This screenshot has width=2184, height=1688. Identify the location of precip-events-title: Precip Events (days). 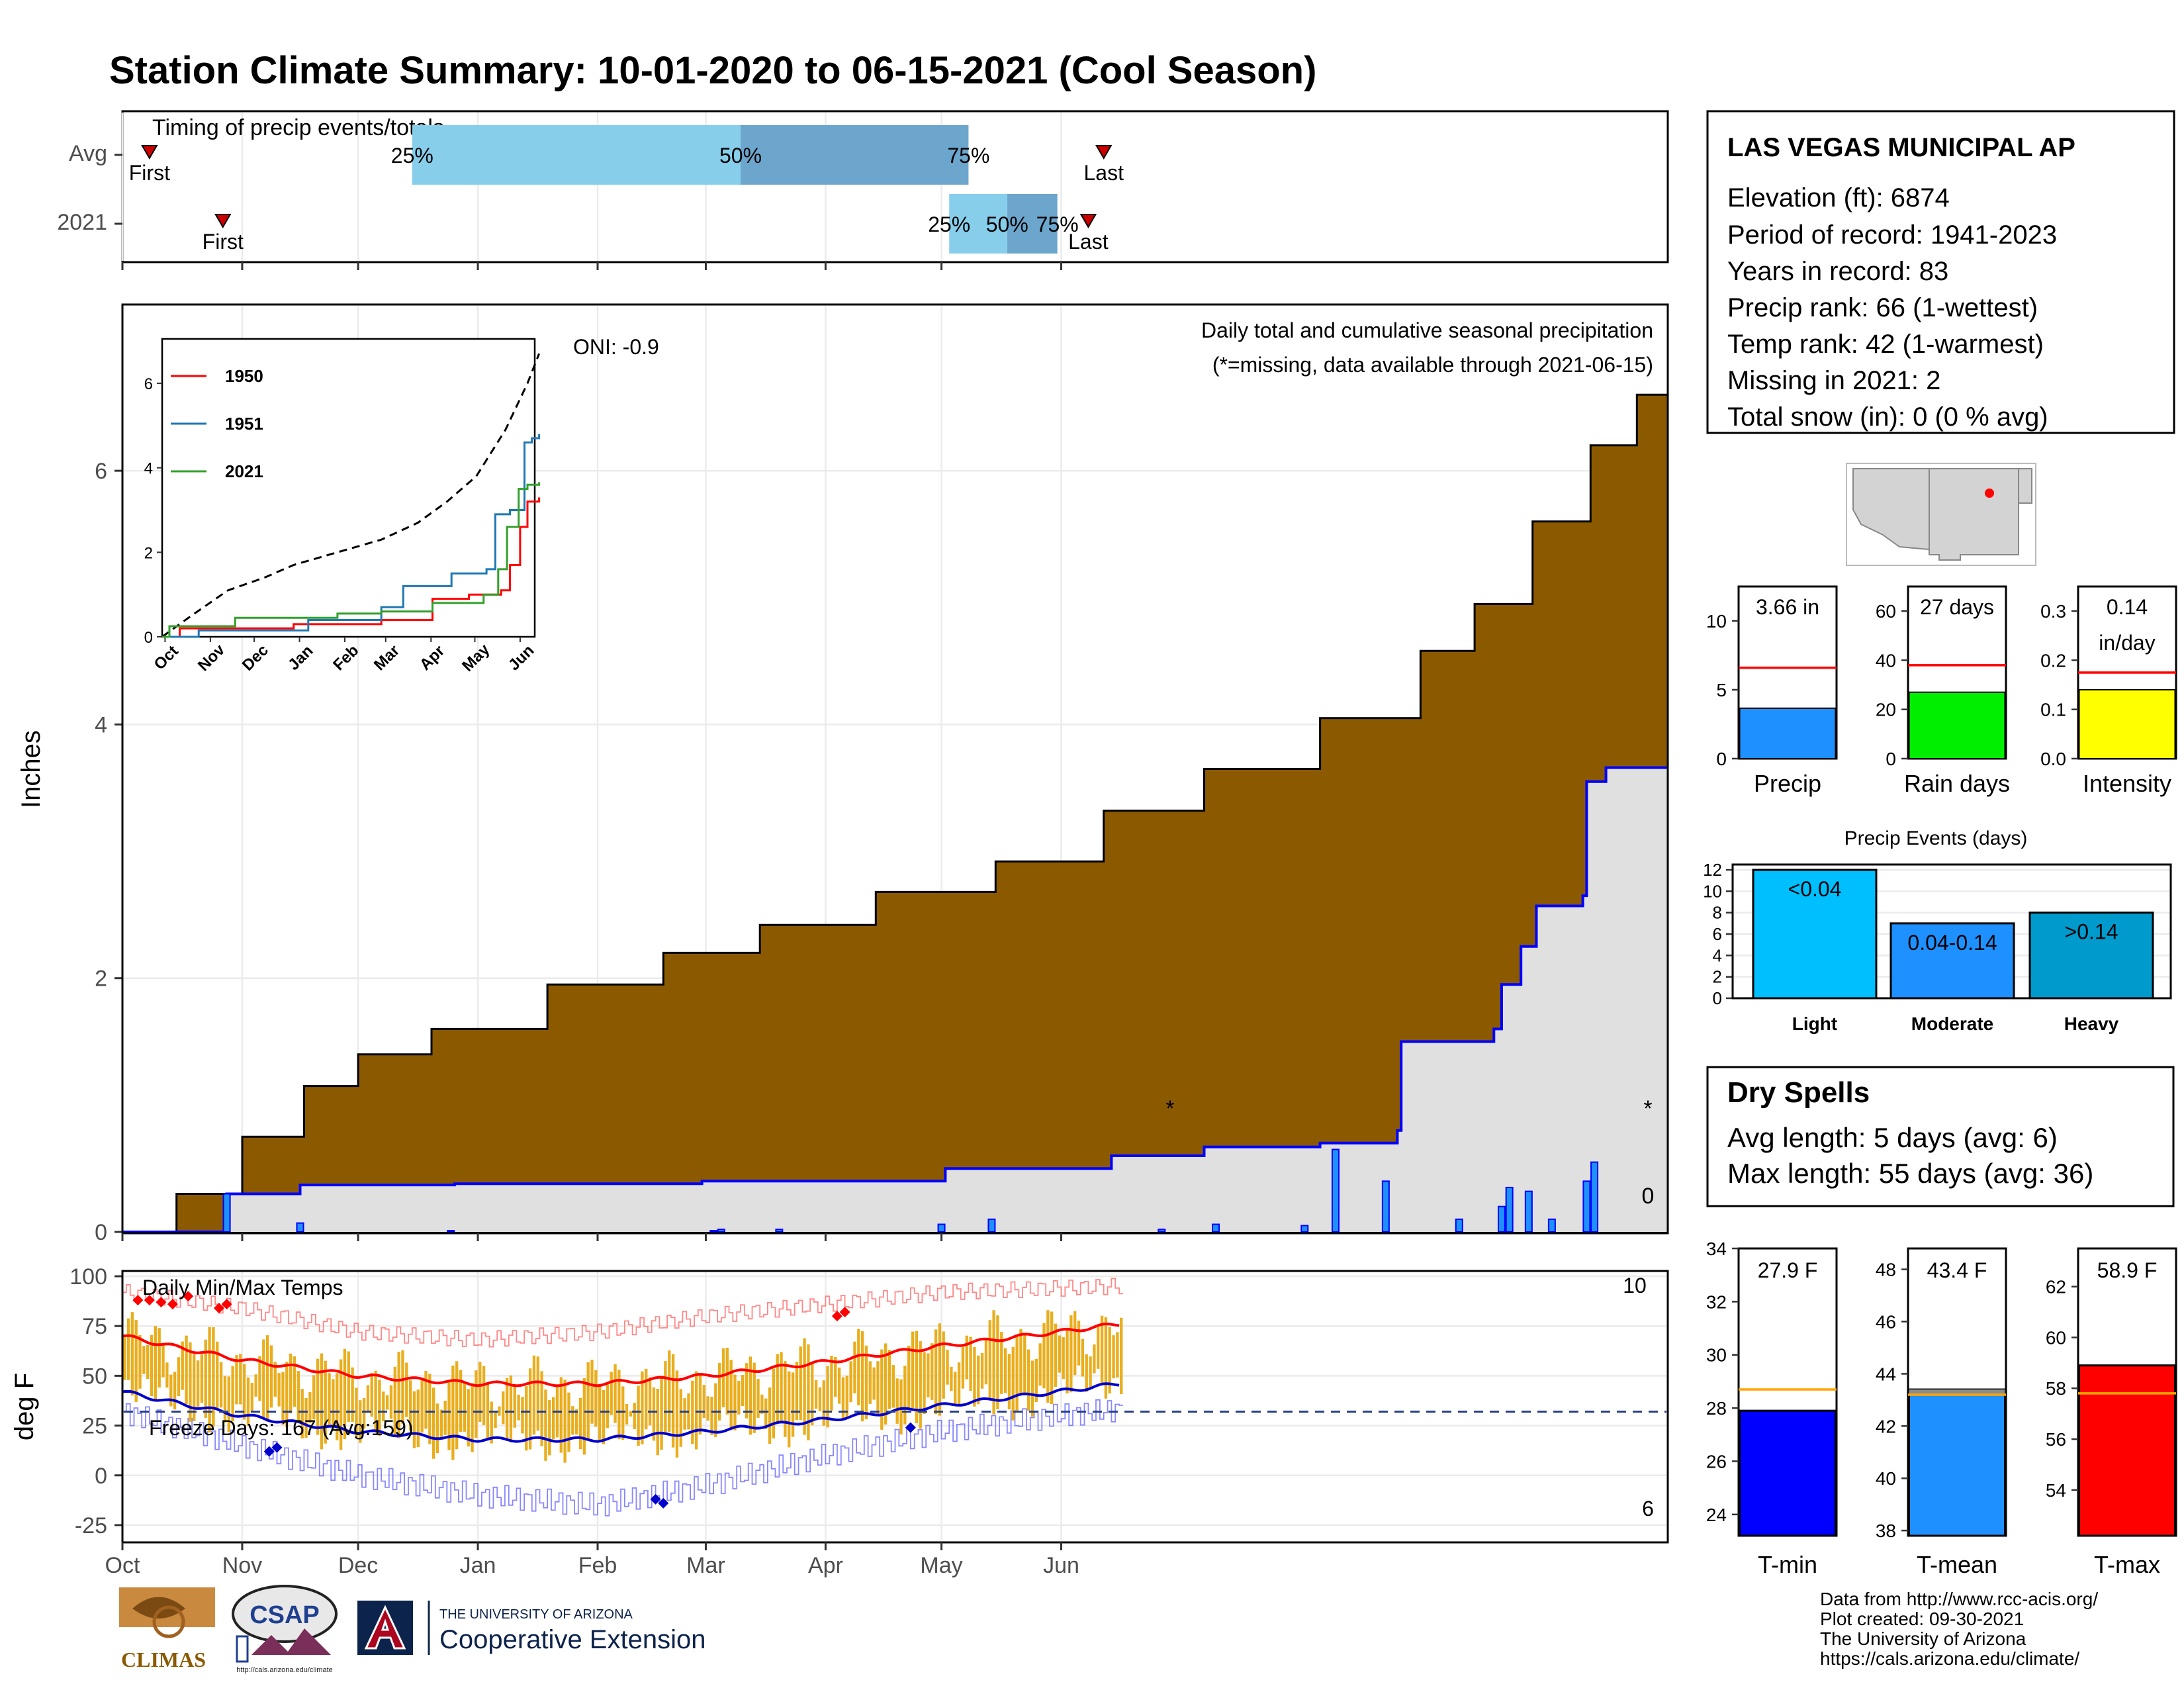
(1936, 838).